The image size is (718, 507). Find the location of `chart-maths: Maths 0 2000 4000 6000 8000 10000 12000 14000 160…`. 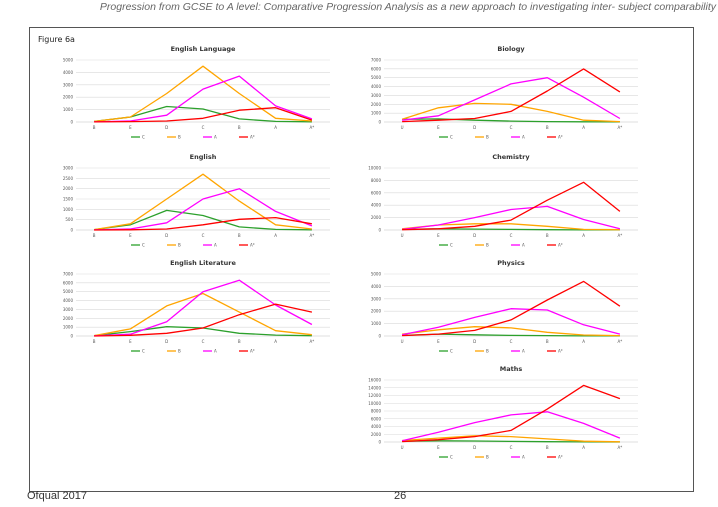

chart-maths: Maths 0 2000 4000 6000 8000 10000 12000 14000 160… is located at coordinates (503, 412).